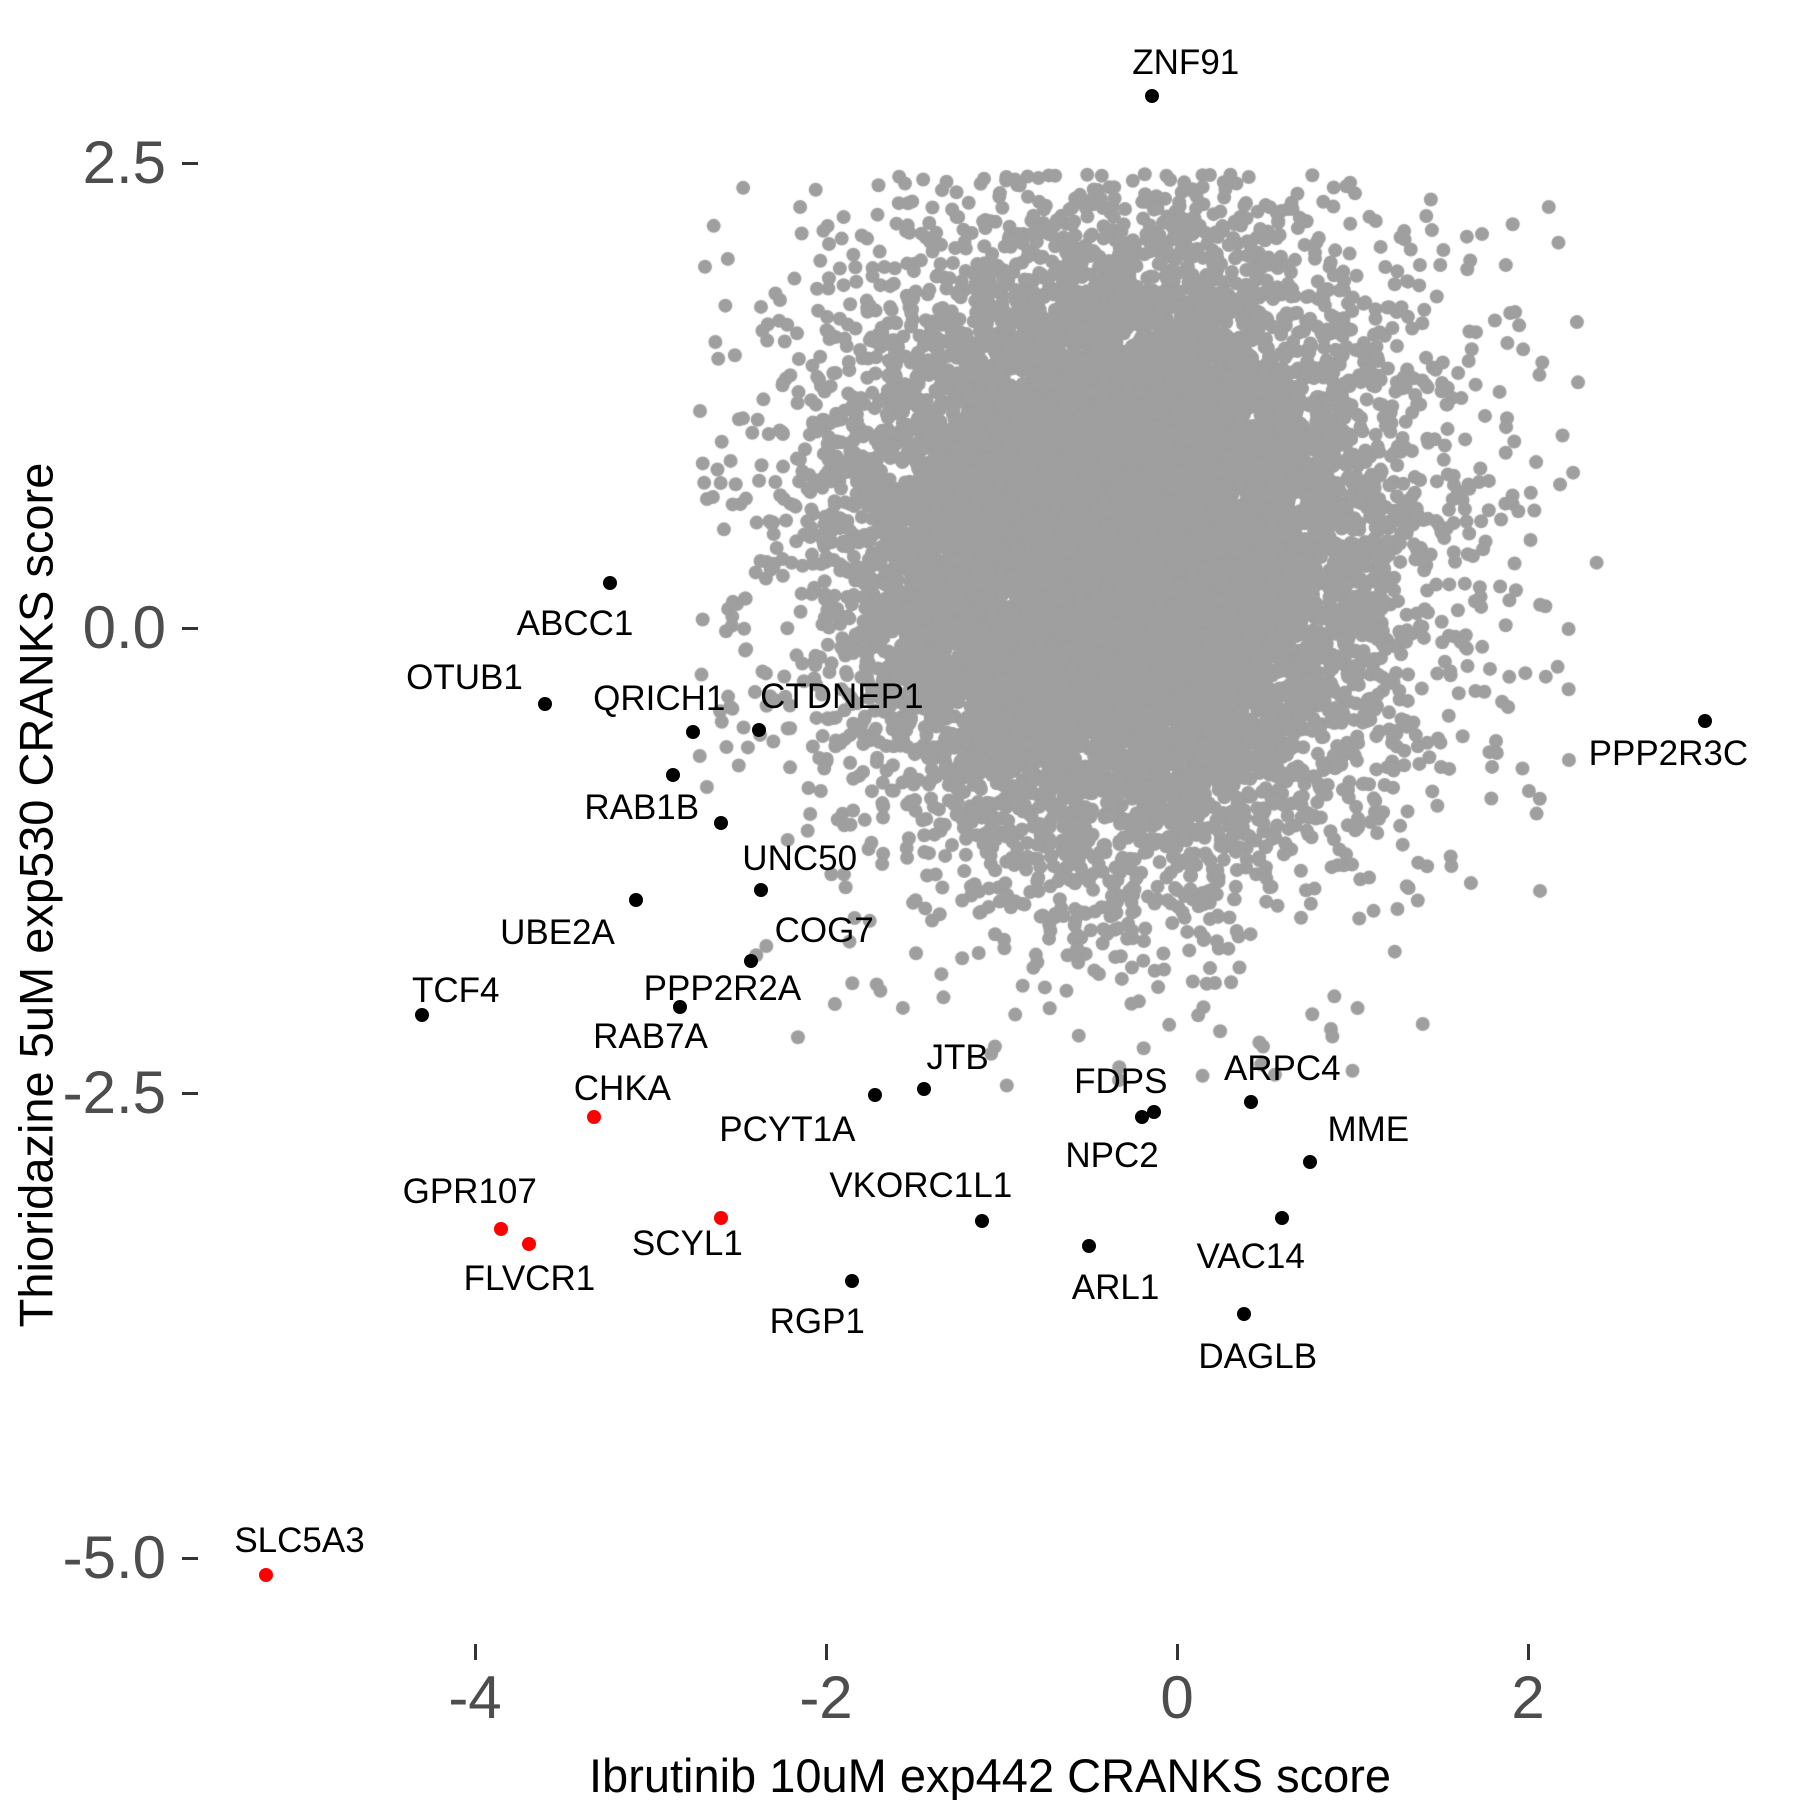 The image size is (1800, 1800). I want to click on gene-label-slc5a3: SLC5A3, so click(299, 1541).